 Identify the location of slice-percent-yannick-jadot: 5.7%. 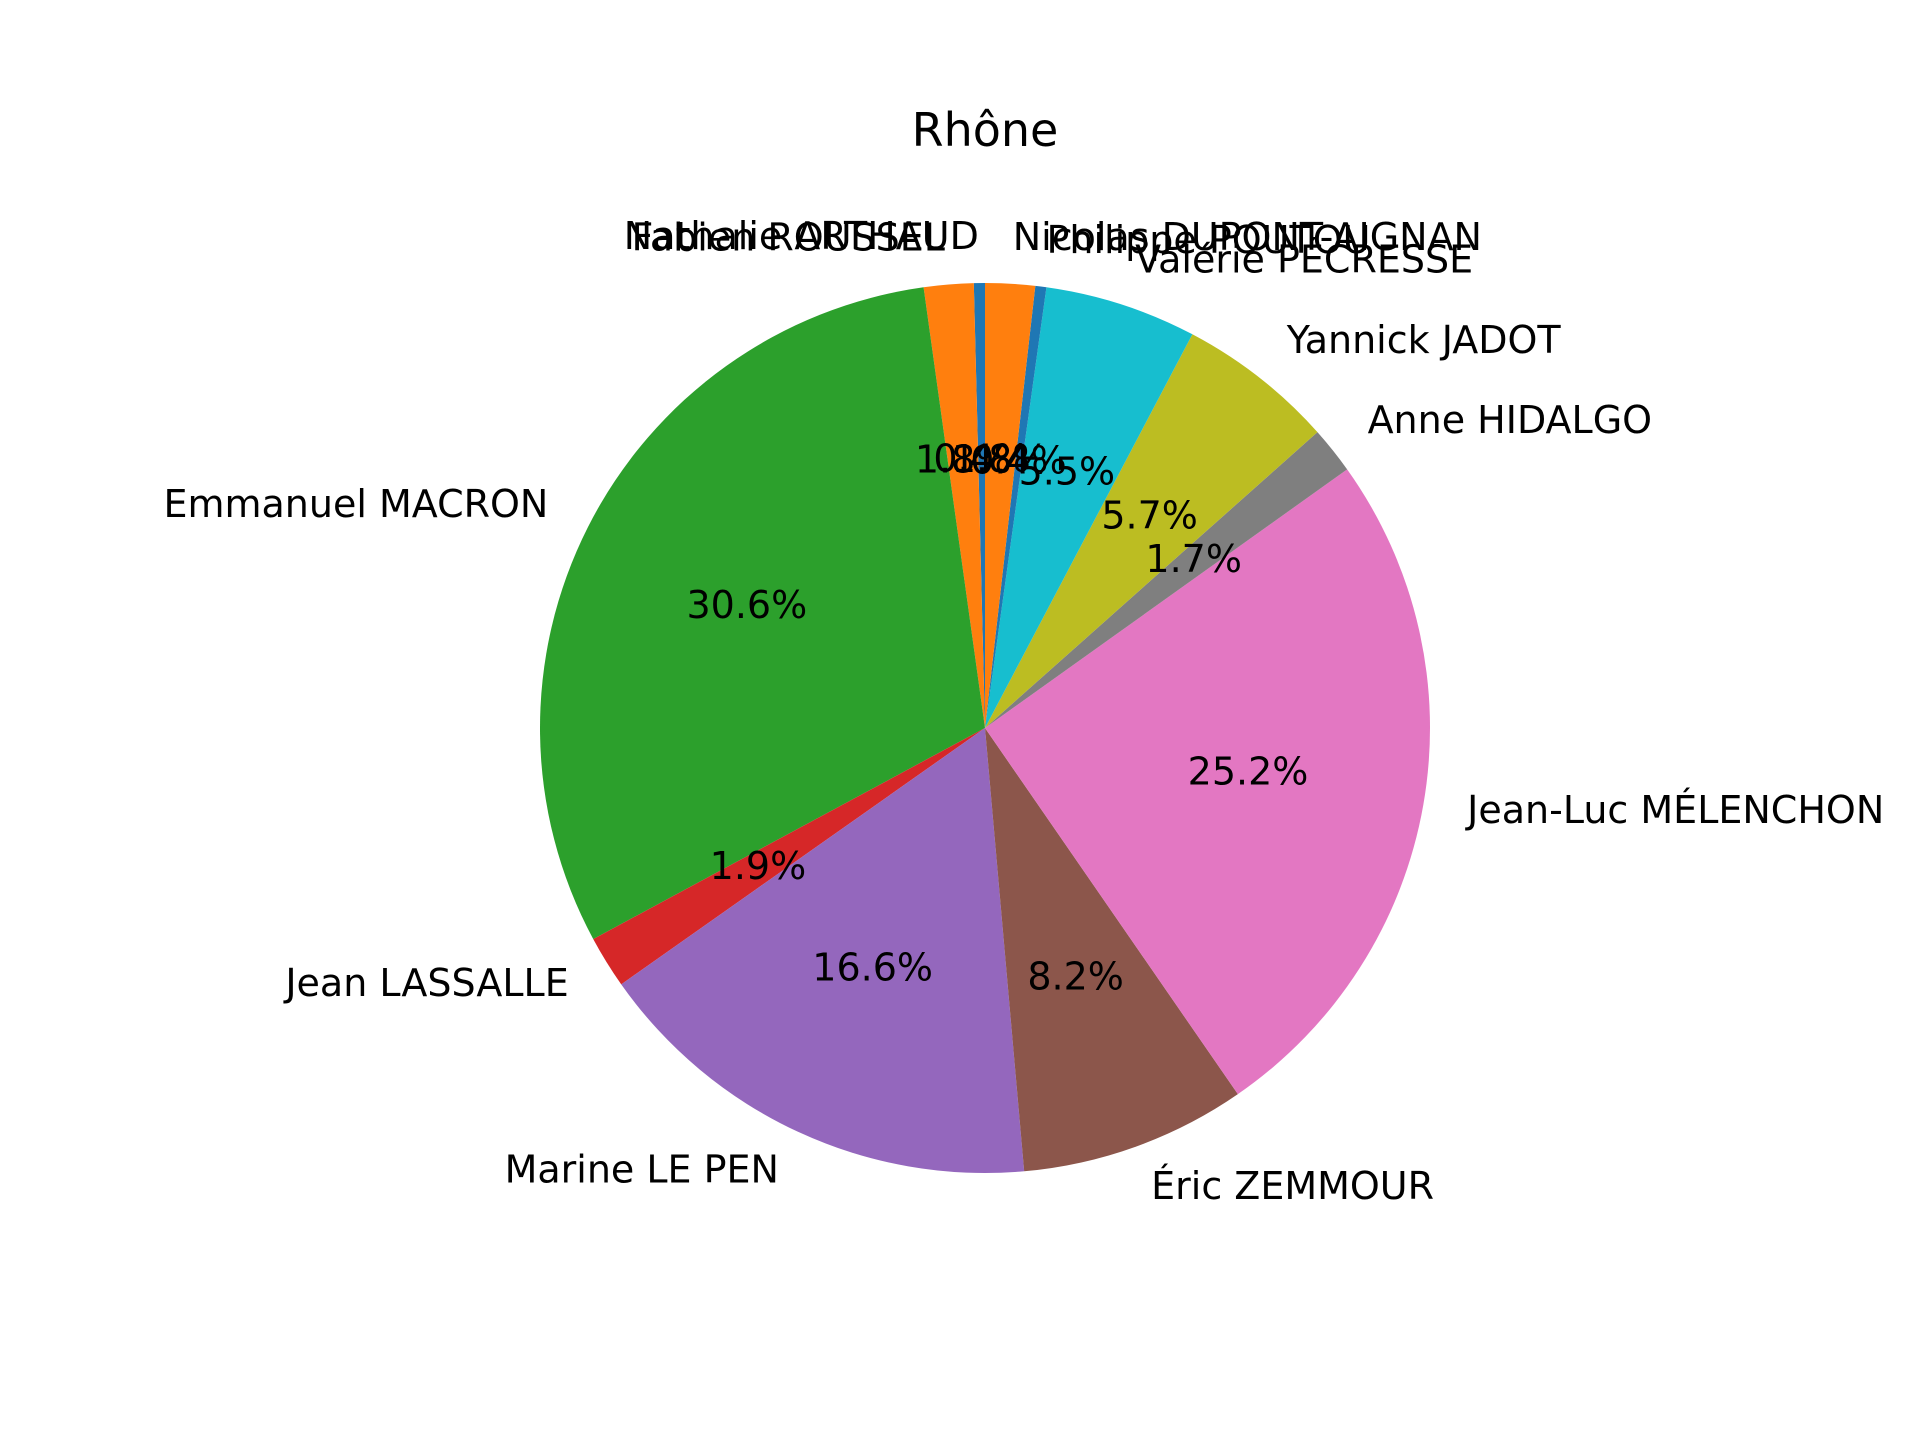
(1149, 515).